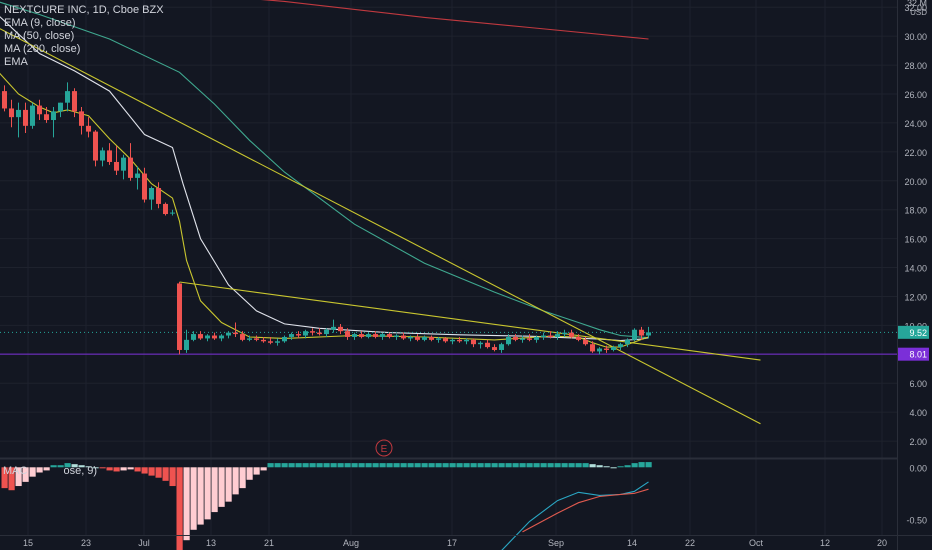 Image resolution: width=932 pixels, height=550 pixels. I want to click on macd-legend: MAC ose, 9), so click(50, 471).